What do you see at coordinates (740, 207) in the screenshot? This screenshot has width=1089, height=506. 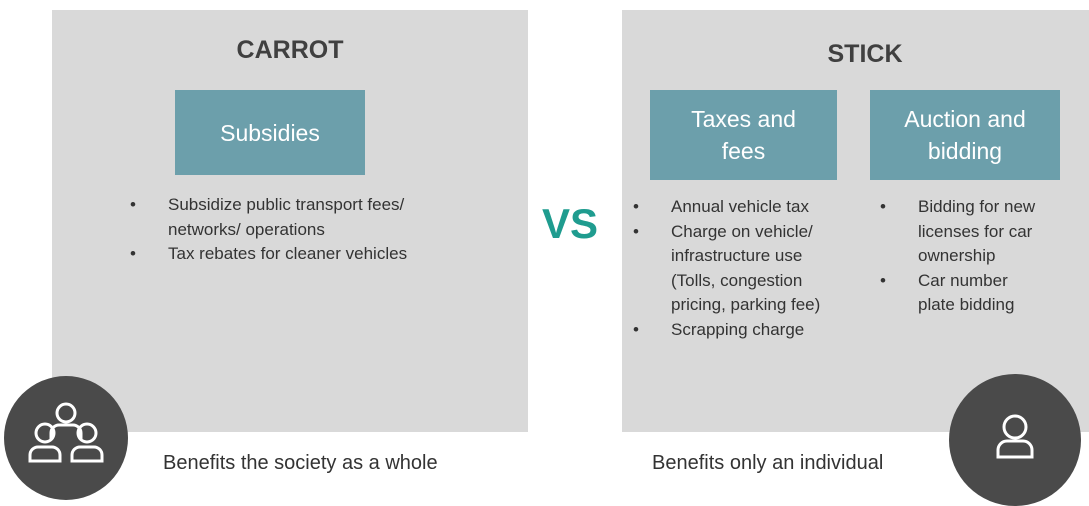 I see `bullet: Annual vehicle tax` at bounding box center [740, 207].